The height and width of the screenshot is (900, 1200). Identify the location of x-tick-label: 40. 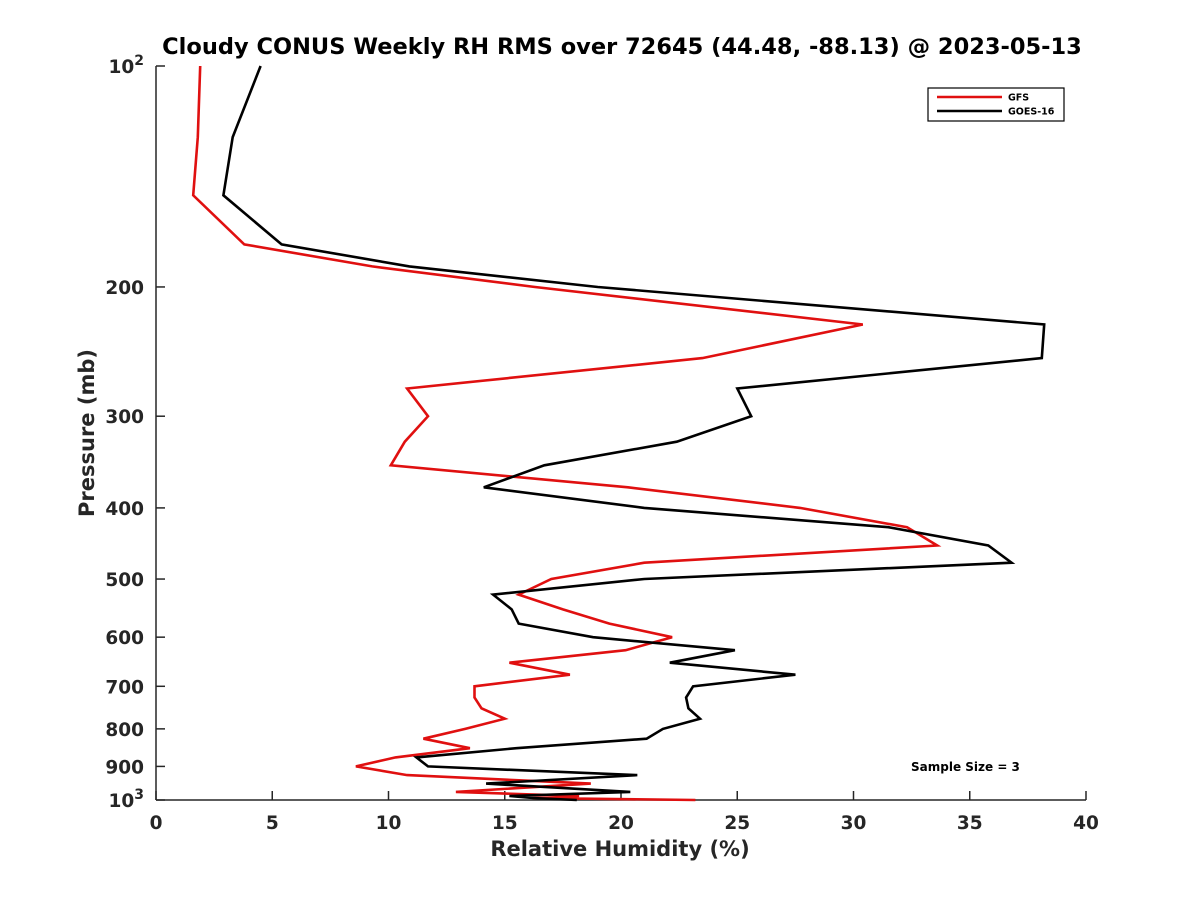
(1086, 823).